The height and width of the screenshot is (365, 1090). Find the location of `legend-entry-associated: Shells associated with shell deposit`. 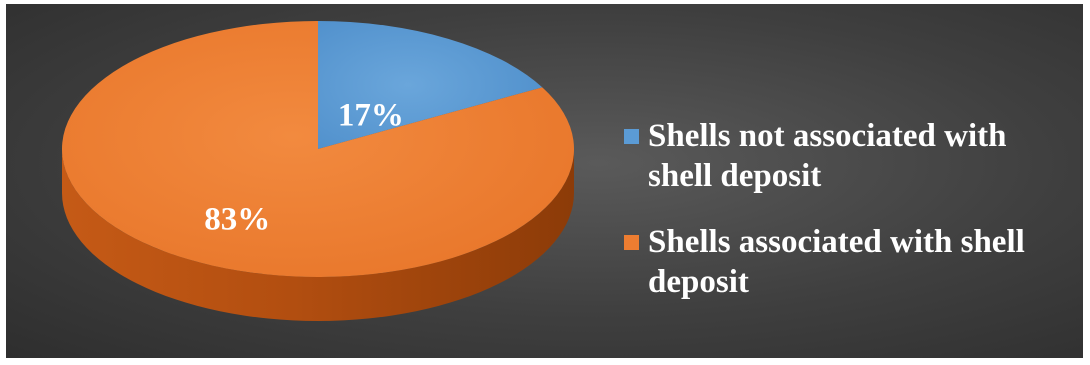

legend-entry-associated: Shells associated with shell deposit is located at coordinates (844, 262).